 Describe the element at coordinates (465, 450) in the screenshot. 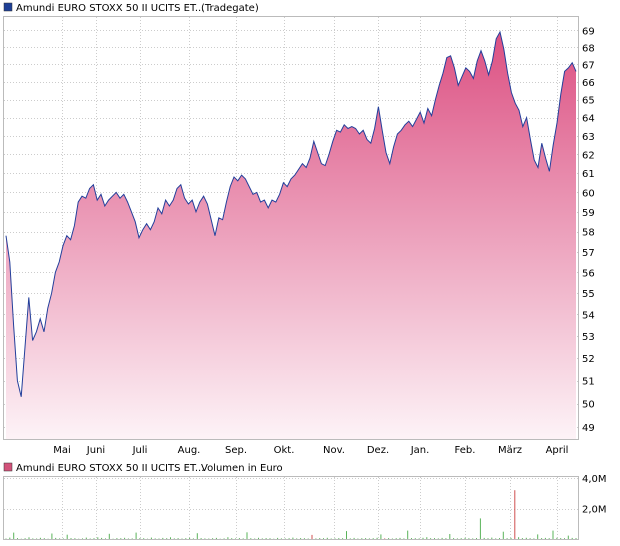

I see `price-x-tick-label: Feb.` at that location.